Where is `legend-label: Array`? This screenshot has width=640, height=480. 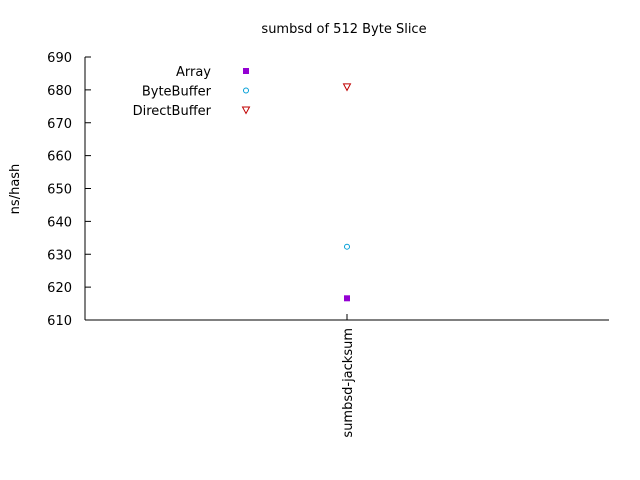
legend-label: Array is located at coordinates (193, 72).